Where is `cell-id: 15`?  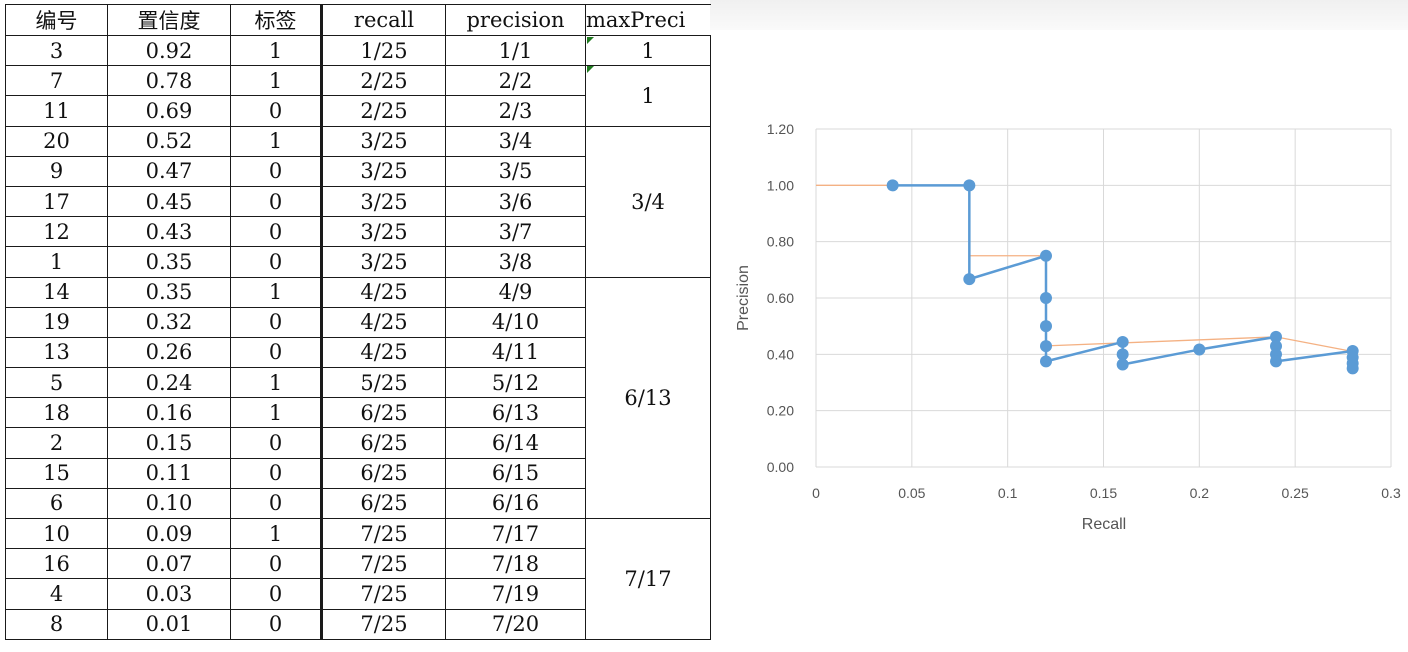 cell-id: 15 is located at coordinates (56, 473).